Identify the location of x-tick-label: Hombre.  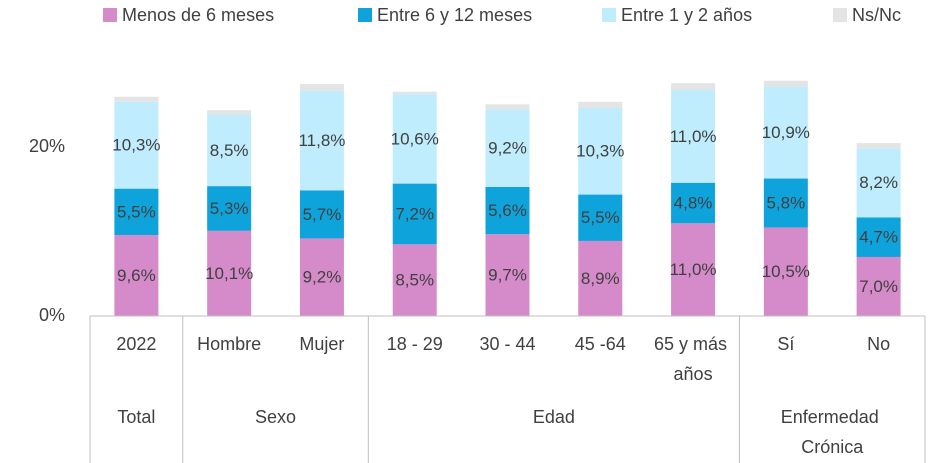
(229, 344).